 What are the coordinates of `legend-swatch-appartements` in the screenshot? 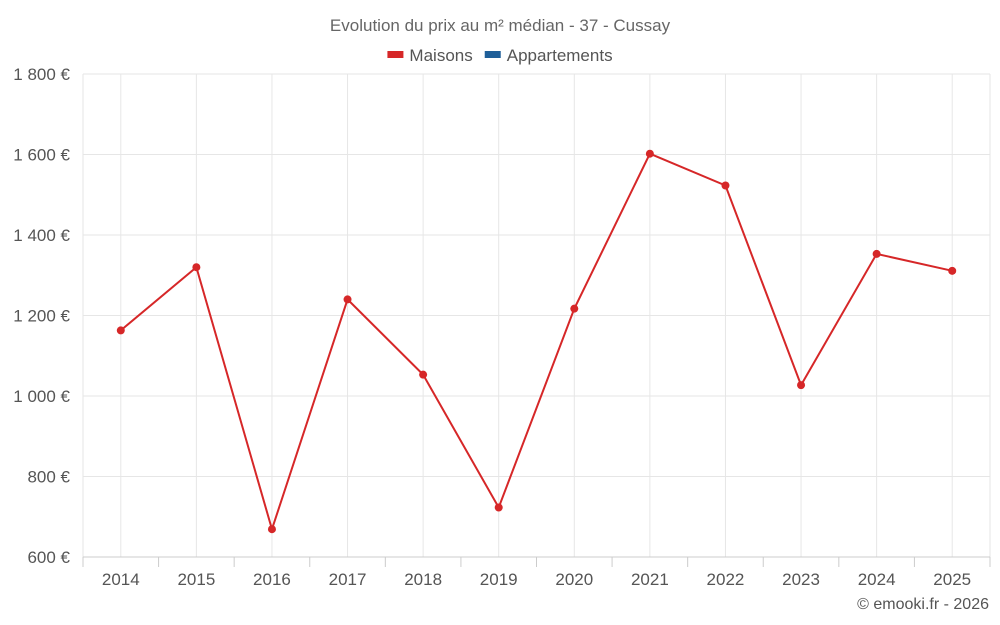 It's located at (492, 54).